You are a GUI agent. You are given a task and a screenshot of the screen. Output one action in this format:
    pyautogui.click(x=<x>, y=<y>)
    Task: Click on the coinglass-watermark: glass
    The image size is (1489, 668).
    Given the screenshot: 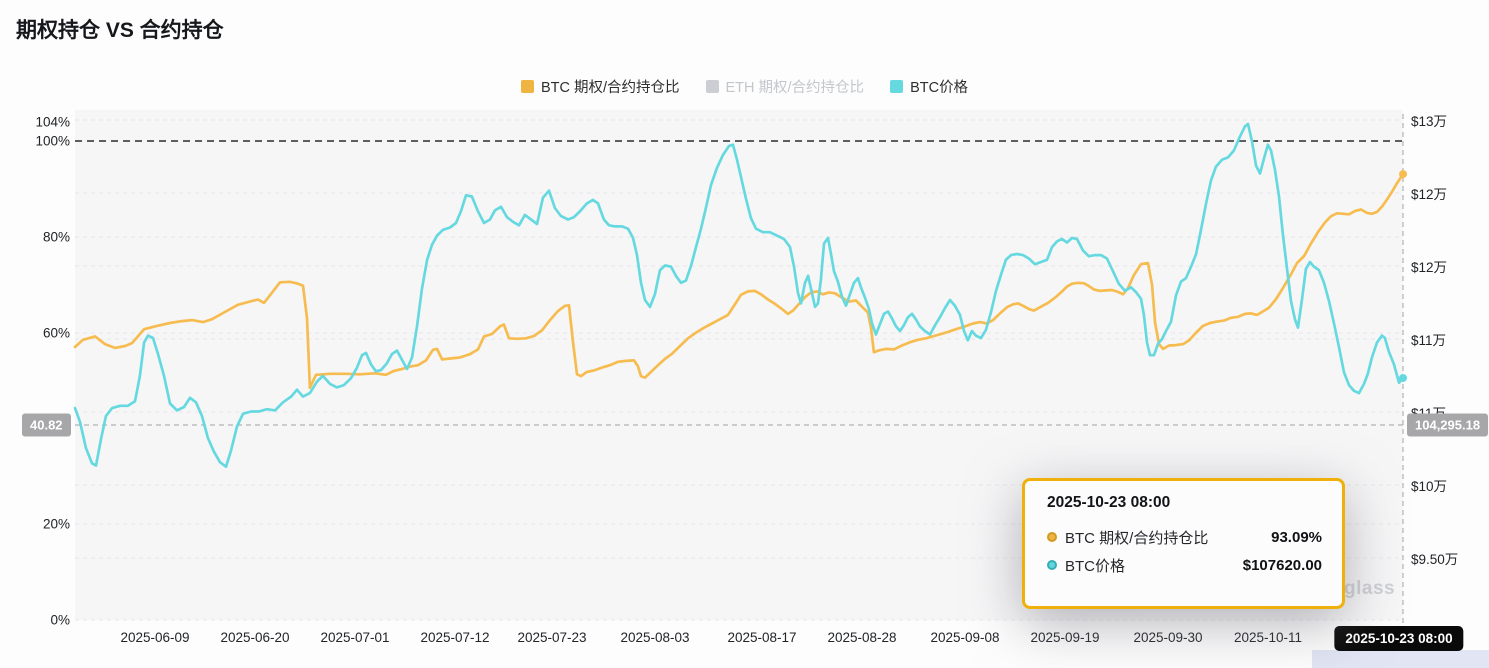 What is the action you would take?
    pyautogui.click(x=1370, y=588)
    